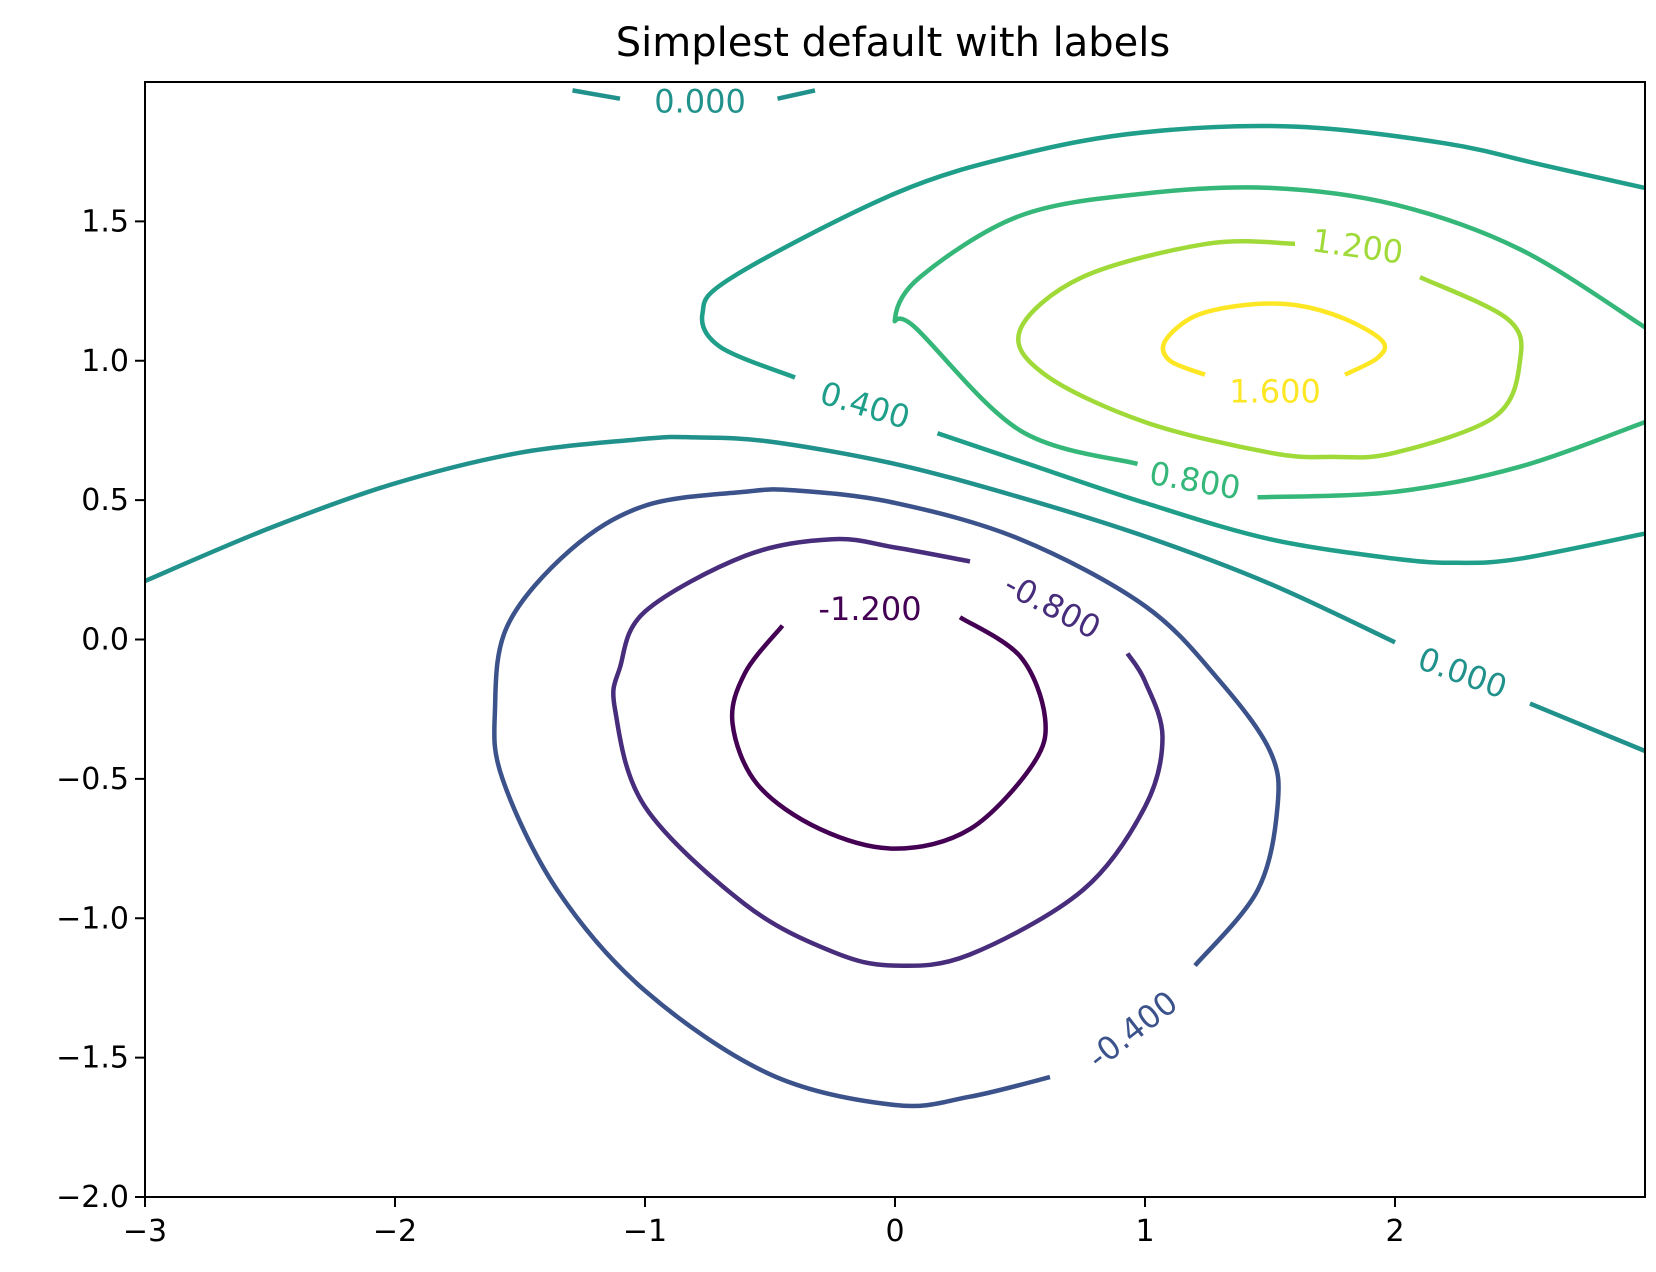 This screenshot has height=1272, width=1656. I want to click on contour-label-5: -1.200, so click(869, 609).